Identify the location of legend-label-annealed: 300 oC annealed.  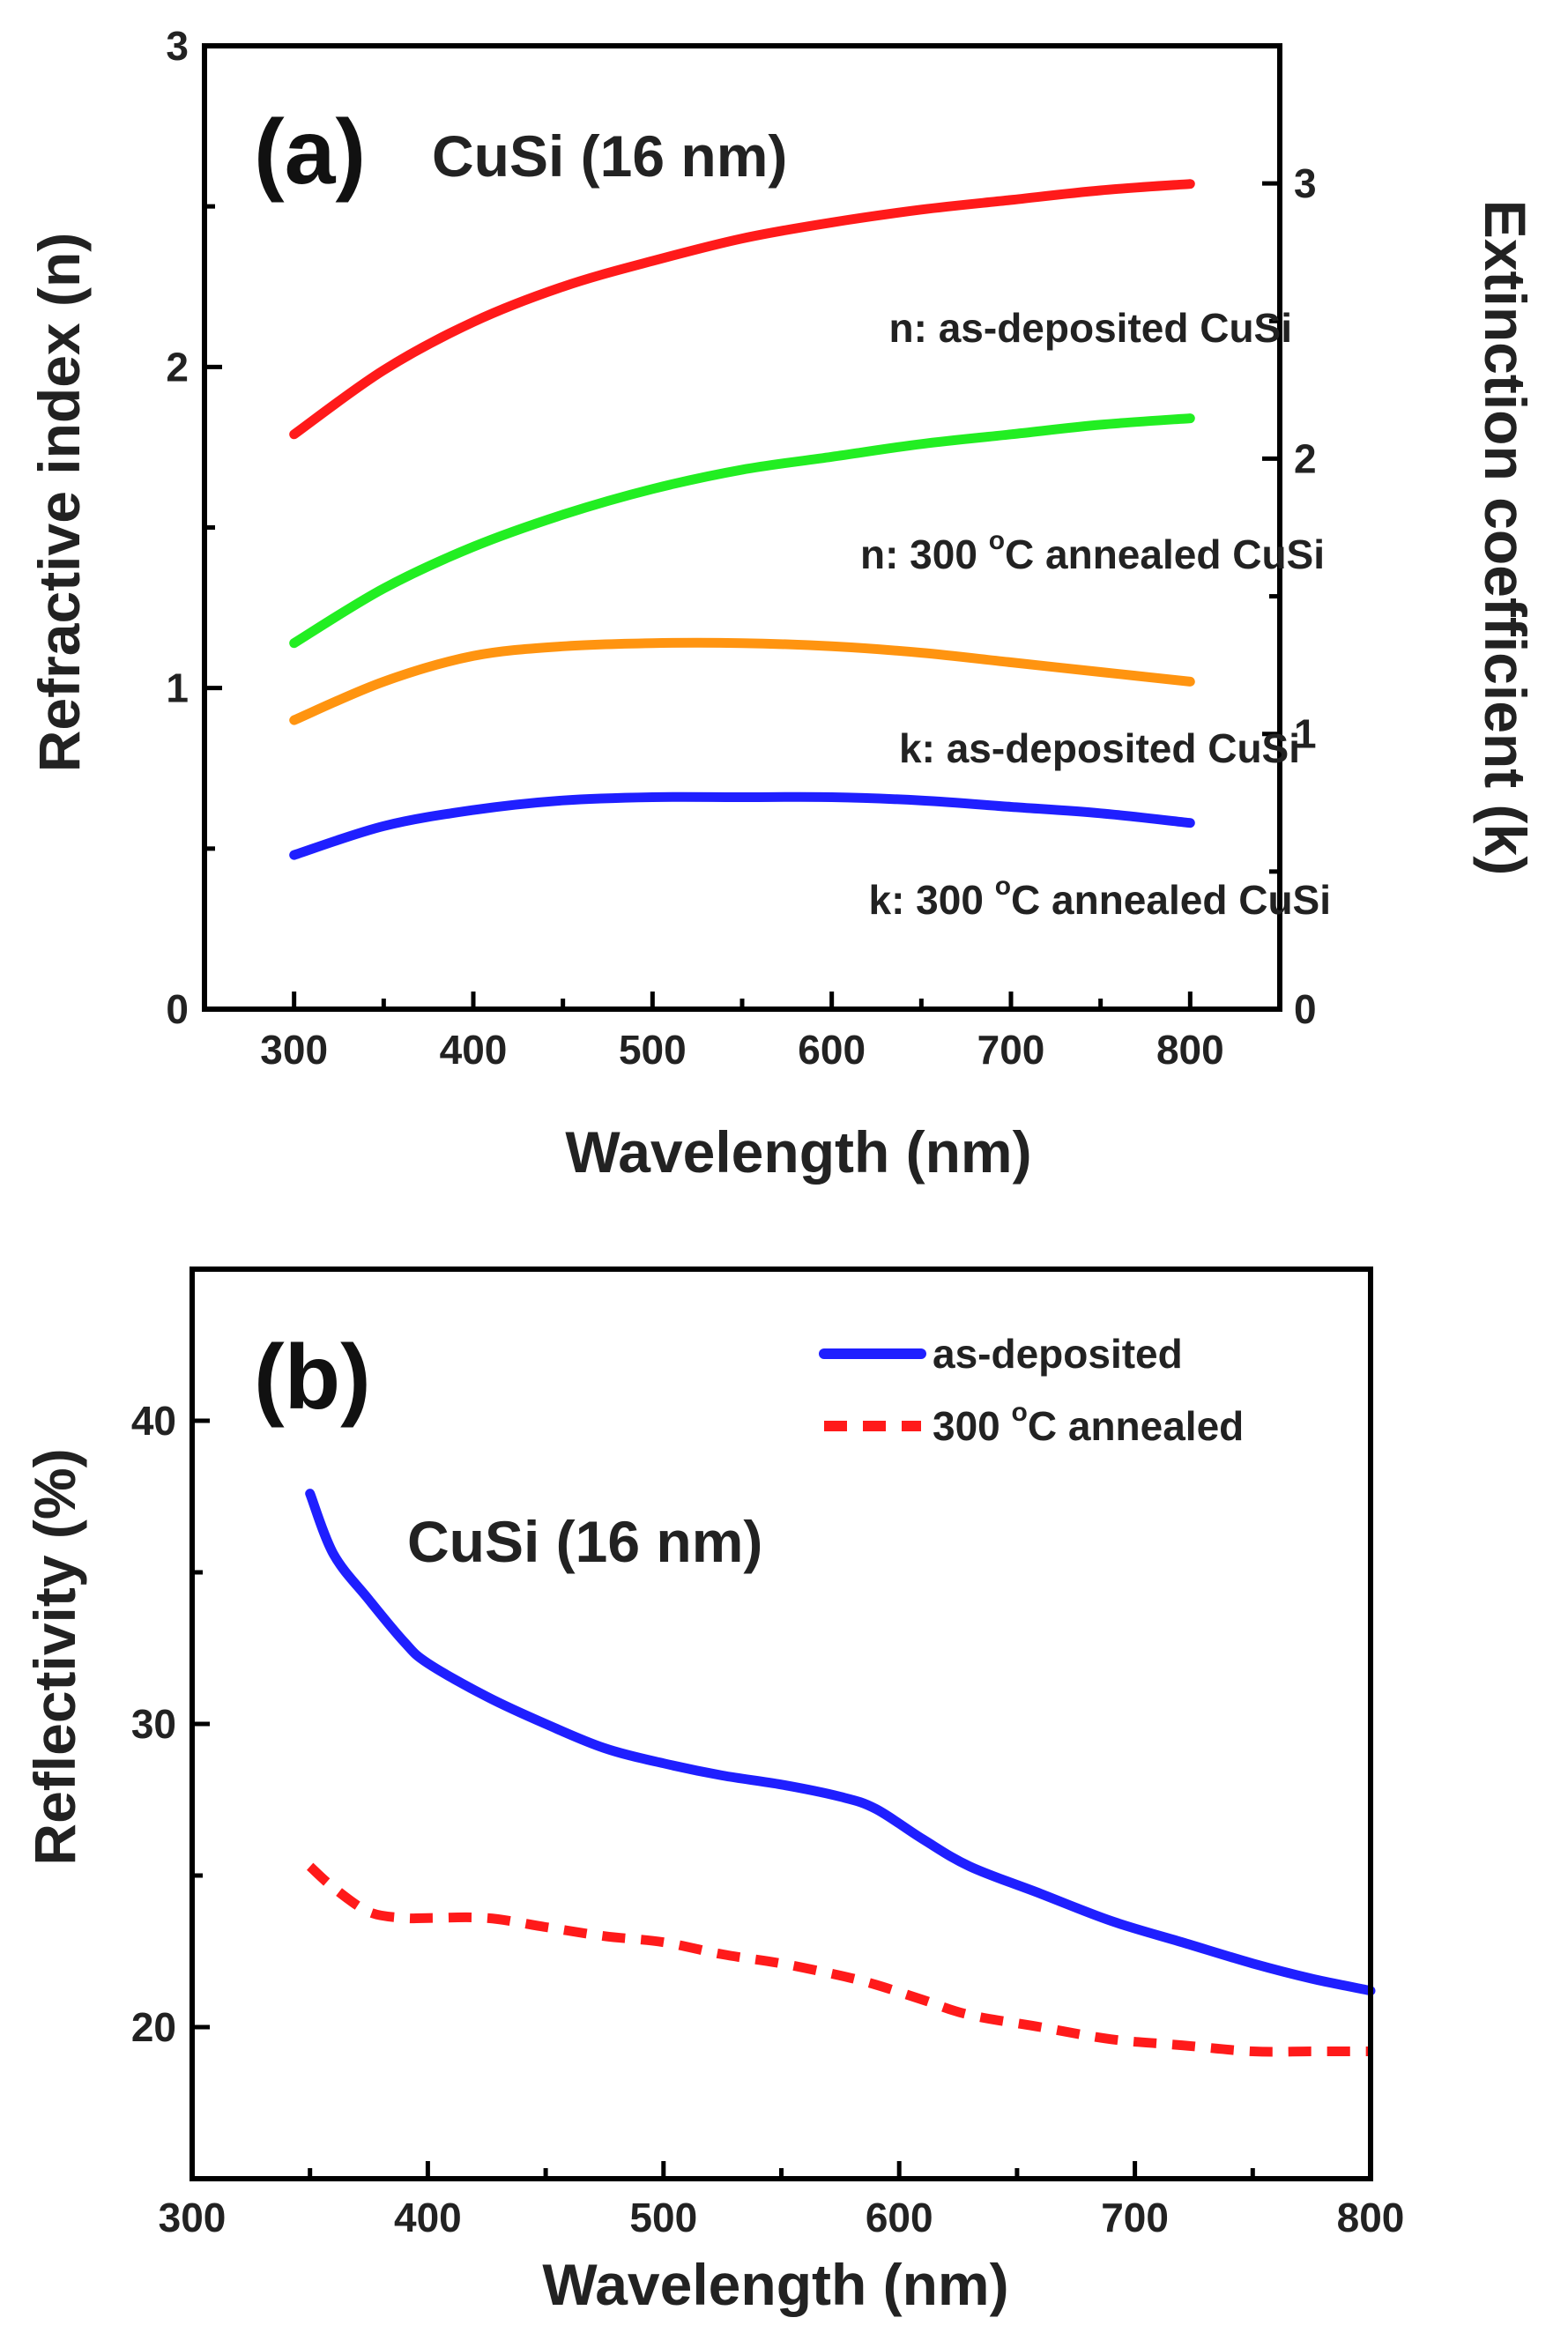
(1088, 1423).